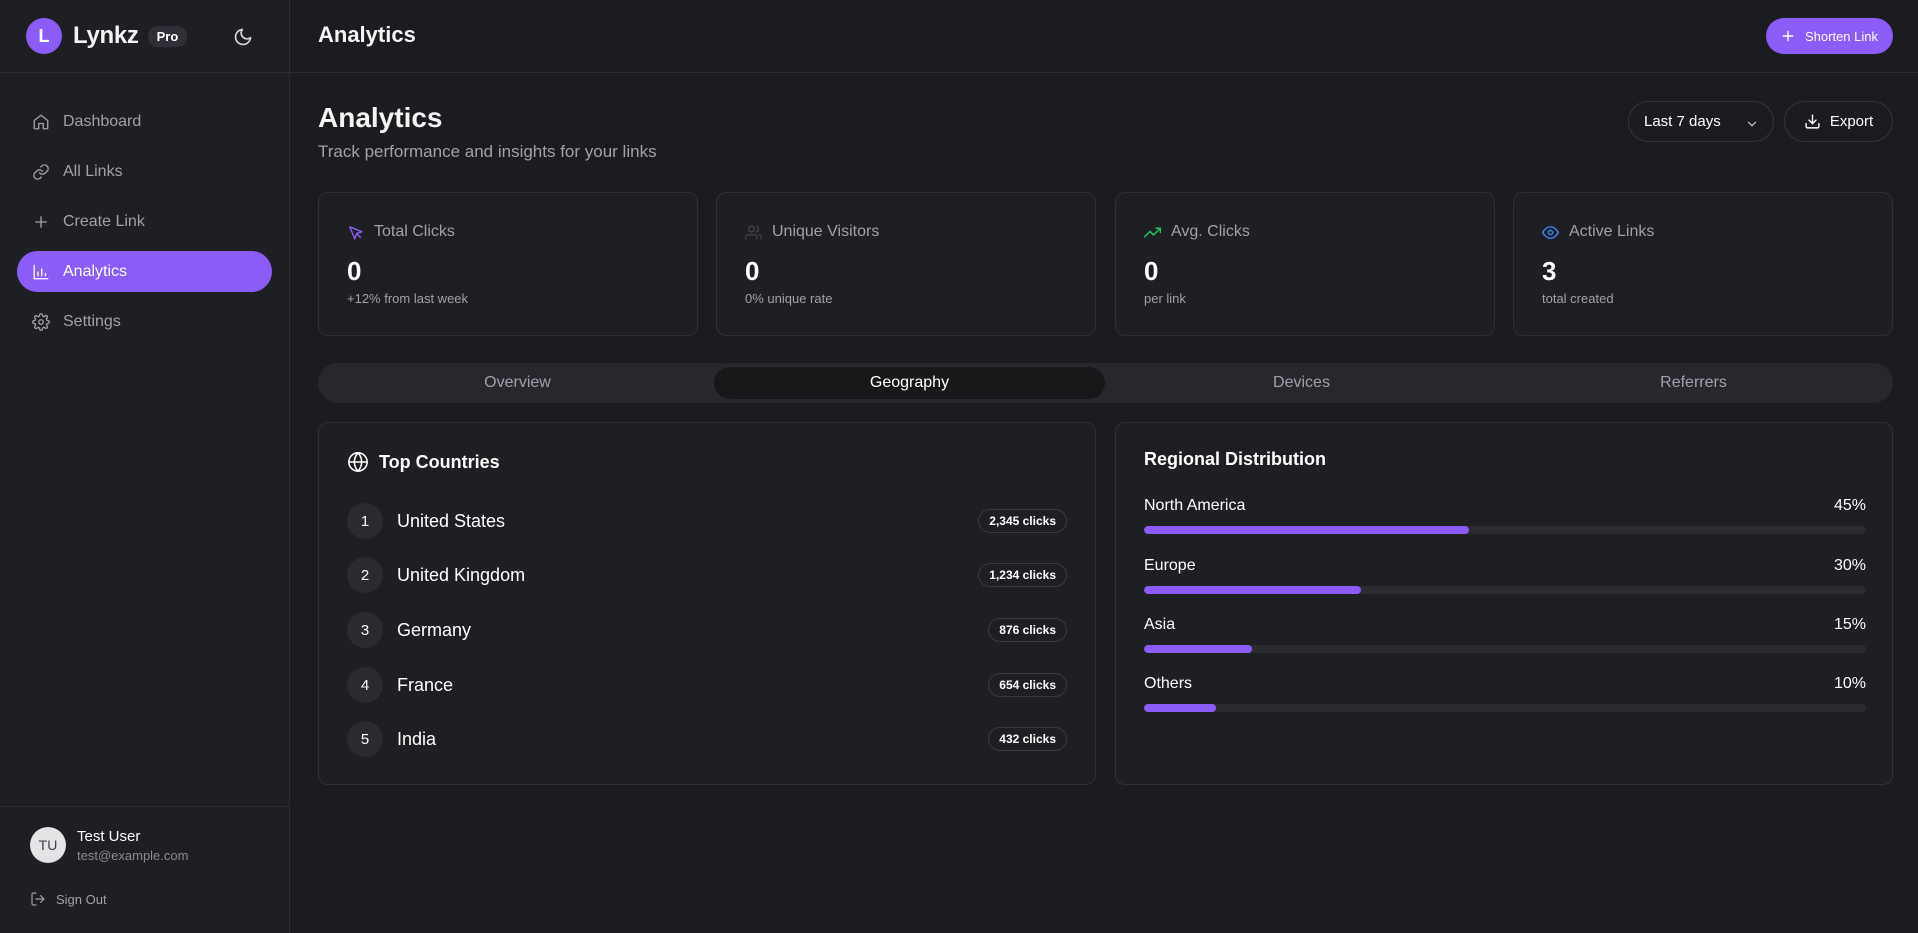  What do you see at coordinates (425, 684) in the screenshot?
I see `country-name: France` at bounding box center [425, 684].